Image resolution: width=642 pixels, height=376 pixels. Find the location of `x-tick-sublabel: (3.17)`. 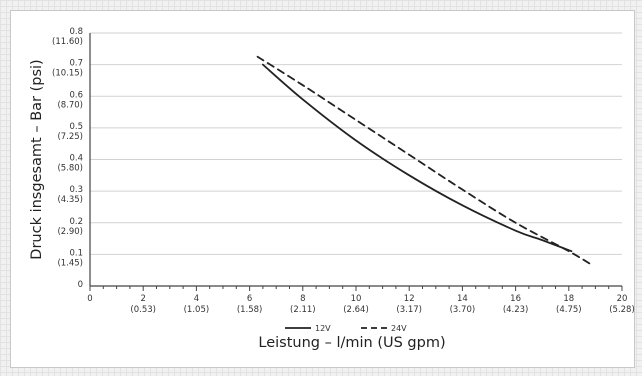

x-tick-sublabel: (3.17) is located at coordinates (409, 310).